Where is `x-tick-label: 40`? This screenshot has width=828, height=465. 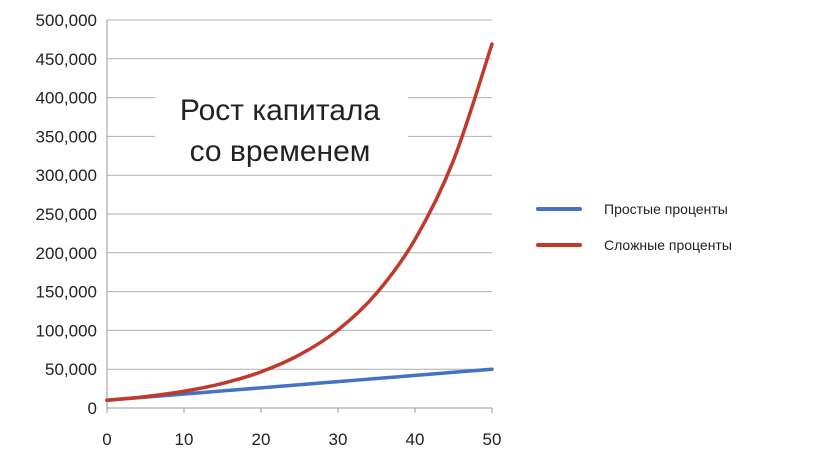 x-tick-label: 40 is located at coordinates (415, 439).